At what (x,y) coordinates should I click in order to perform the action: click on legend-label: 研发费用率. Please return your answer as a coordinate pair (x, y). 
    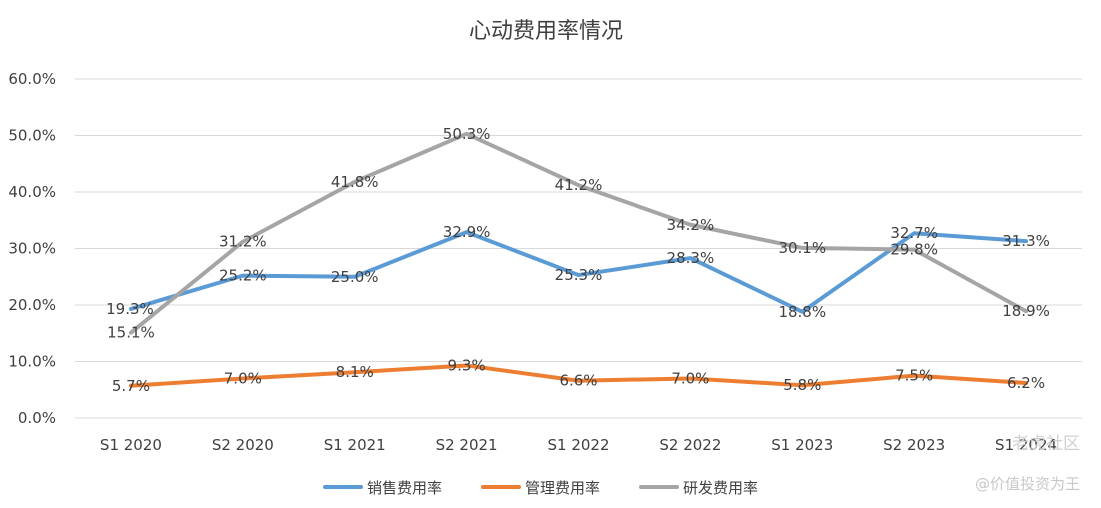
    Looking at the image, I should click on (720, 488).